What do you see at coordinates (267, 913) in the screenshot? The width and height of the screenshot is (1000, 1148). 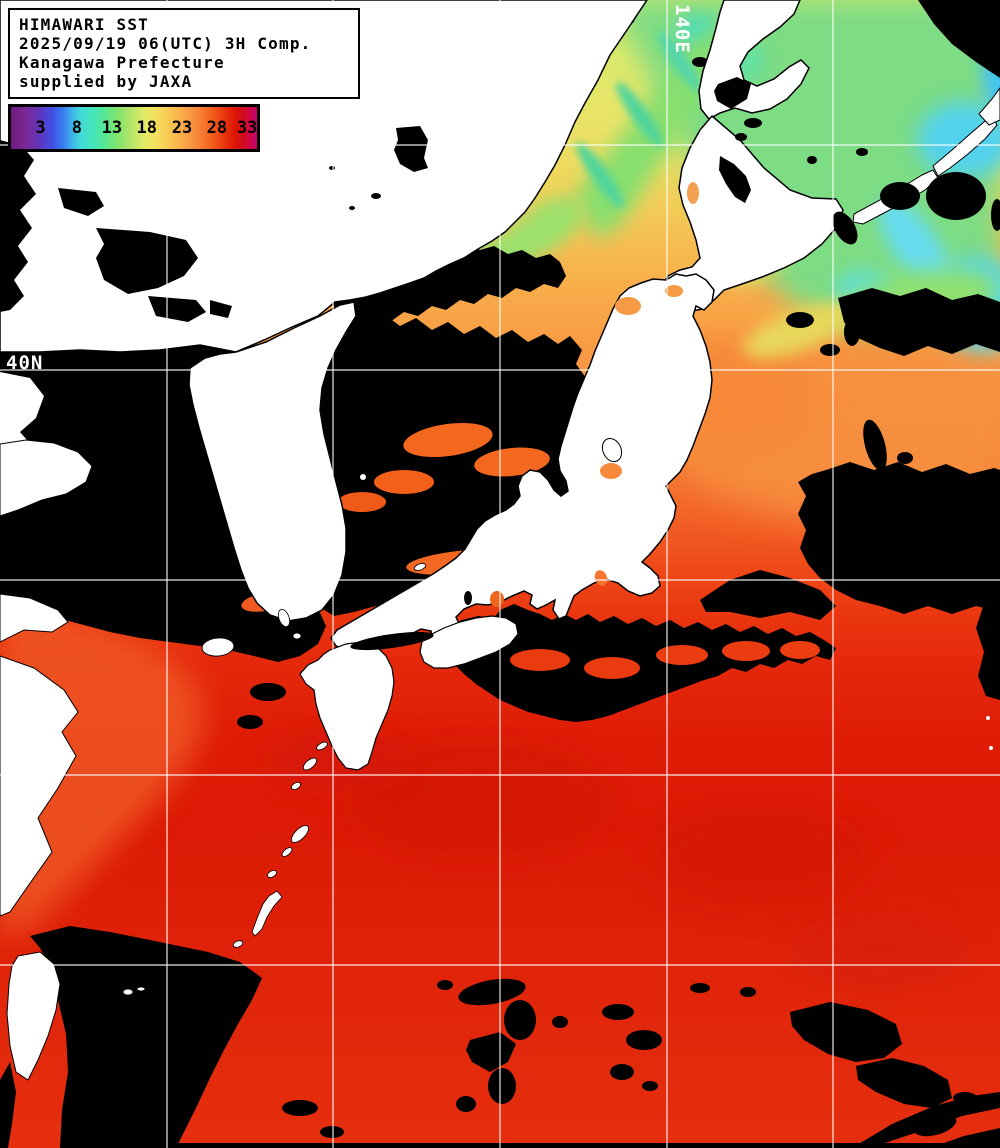 I see `land-okinawa` at bounding box center [267, 913].